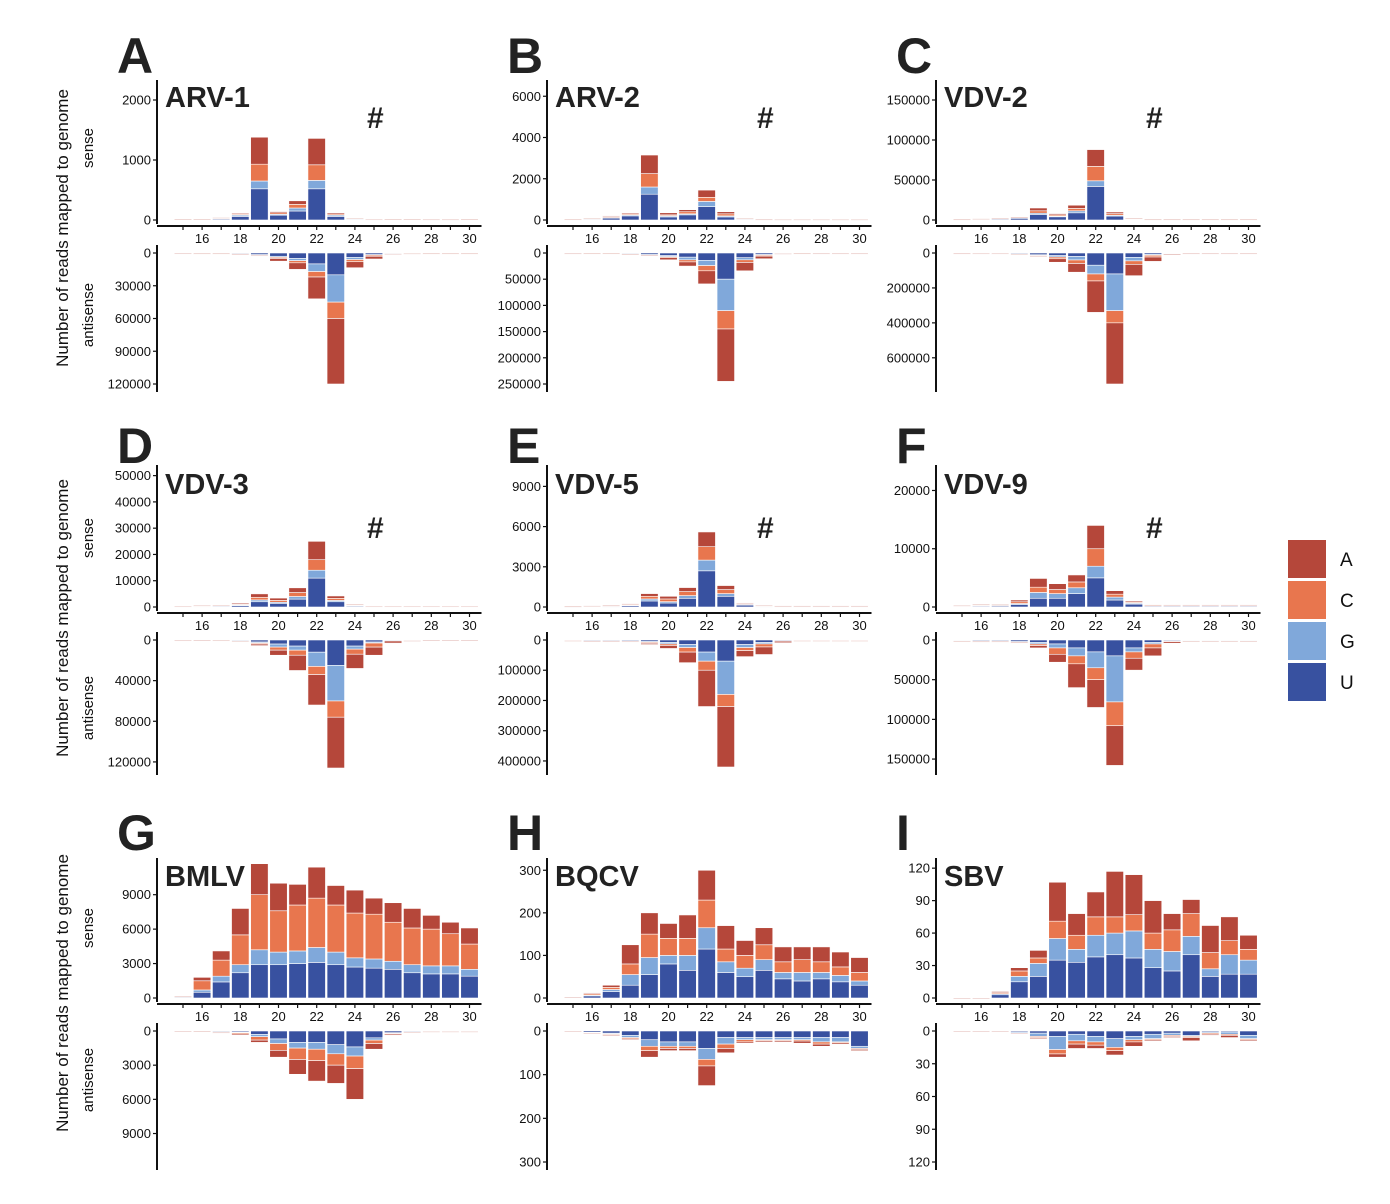  Describe the element at coordinates (335, 981) in the screenshot. I see `bar-g-sense-23-U` at that location.